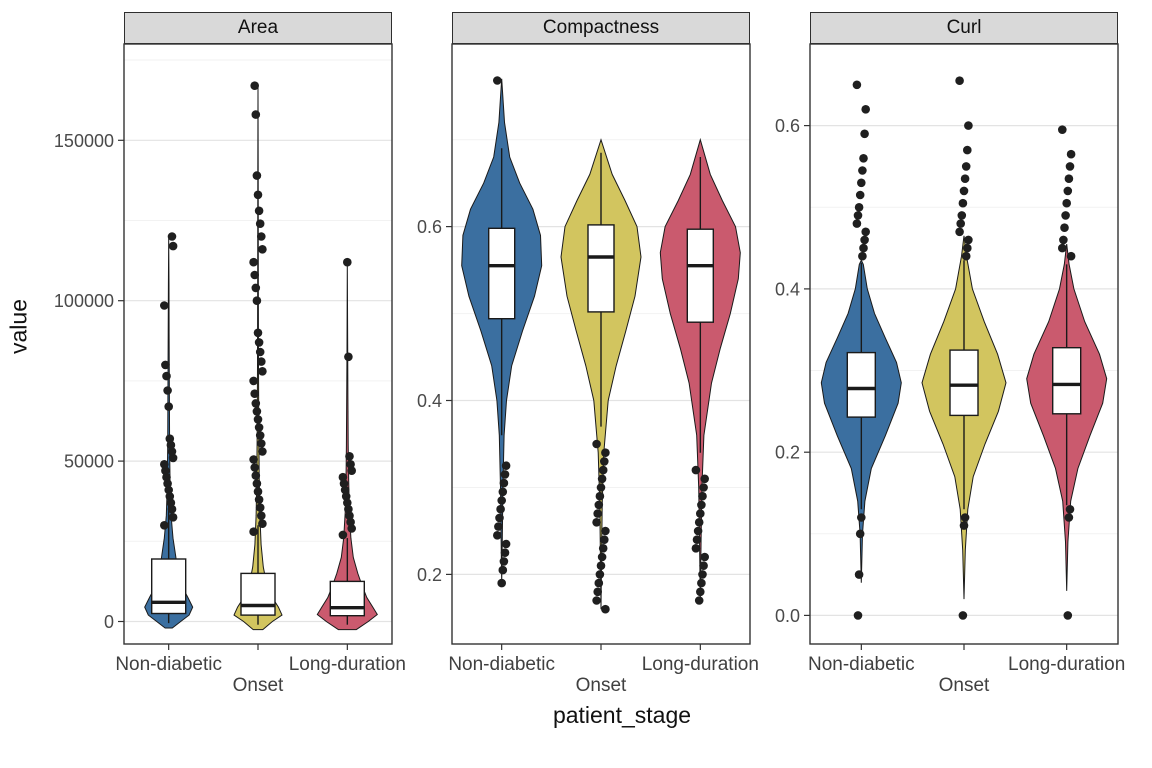  What do you see at coordinates (89, 462) in the screenshot?
I see `y-tick-label: 50000` at bounding box center [89, 462].